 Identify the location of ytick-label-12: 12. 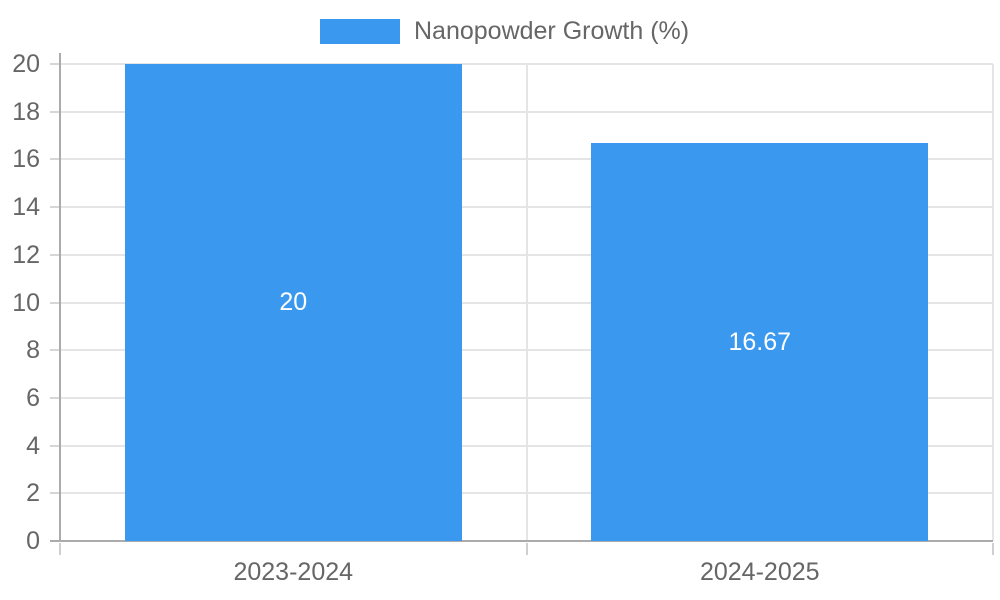
(26, 254).